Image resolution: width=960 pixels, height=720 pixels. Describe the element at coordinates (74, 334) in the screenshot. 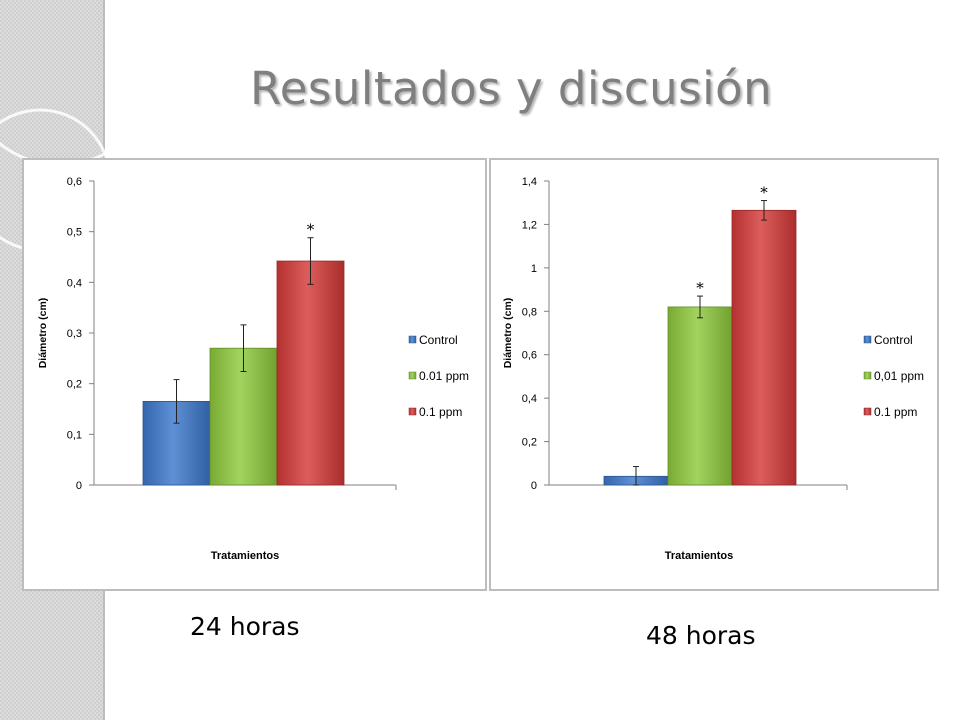

I see `y-tick-label: 0,3` at that location.